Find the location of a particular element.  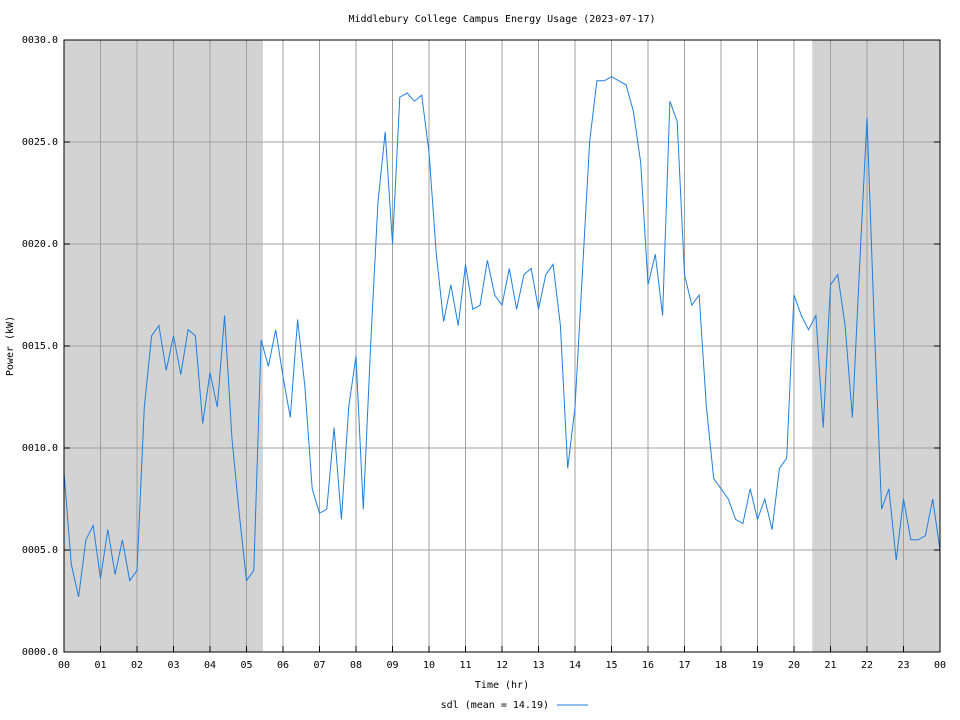

x-tick-label: 02 is located at coordinates (137, 665).